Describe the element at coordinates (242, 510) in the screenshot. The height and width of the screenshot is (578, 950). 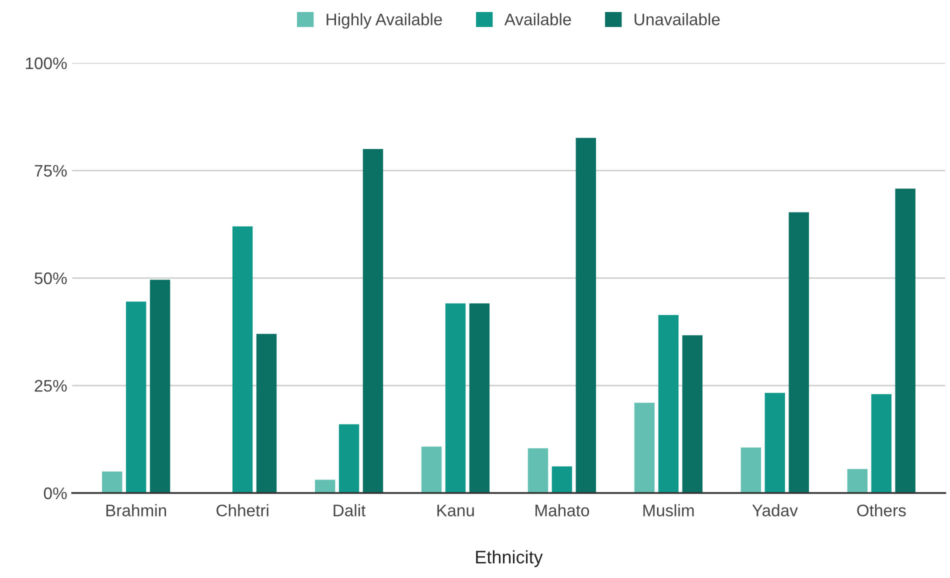
I see `x-tick-label: Chhetri` at that location.